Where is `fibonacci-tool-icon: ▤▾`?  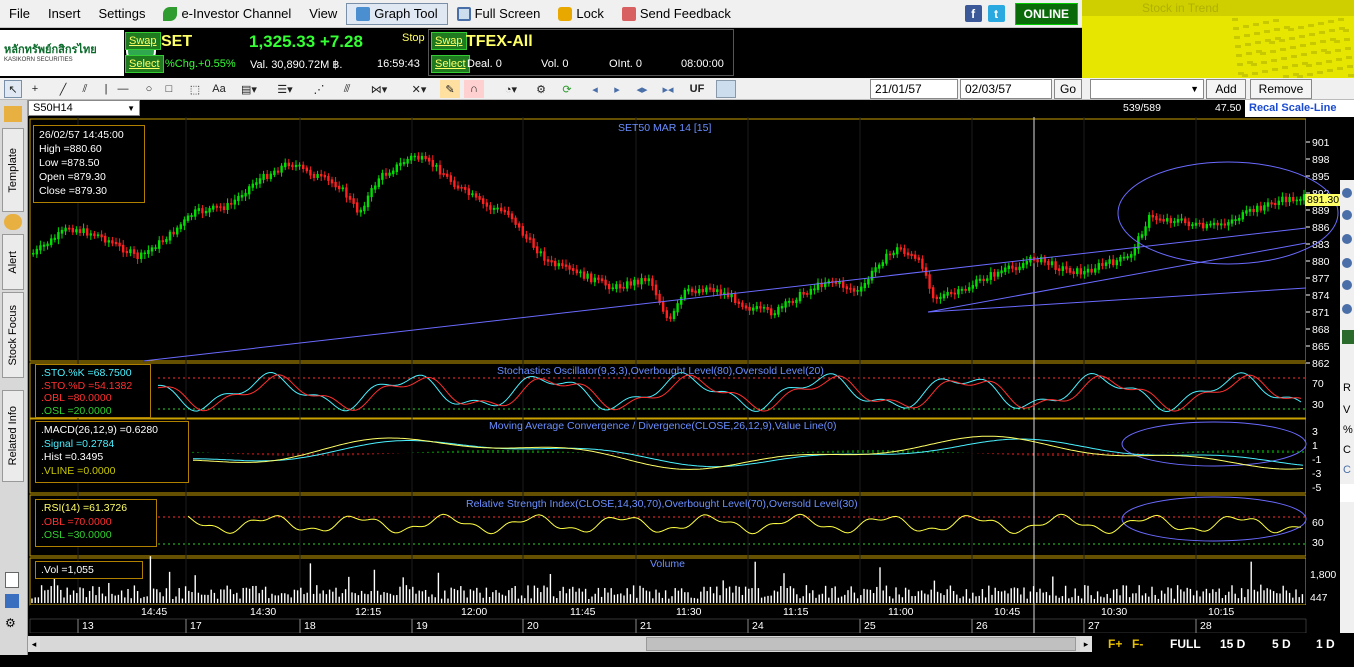
fibonacci-tool-icon: ▤▾ is located at coordinates (249, 89).